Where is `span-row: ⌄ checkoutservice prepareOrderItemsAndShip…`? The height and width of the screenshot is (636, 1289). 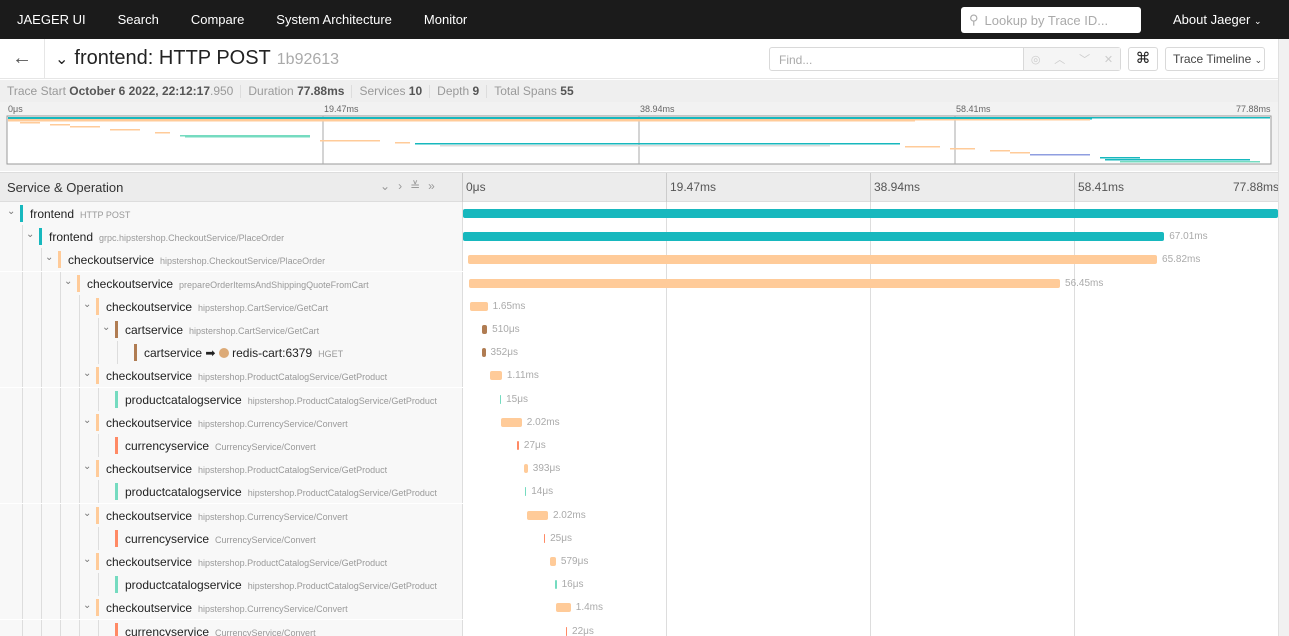
span-row: ⌄ checkoutservice prepareOrderItemsAndShip… is located at coordinates (639, 283).